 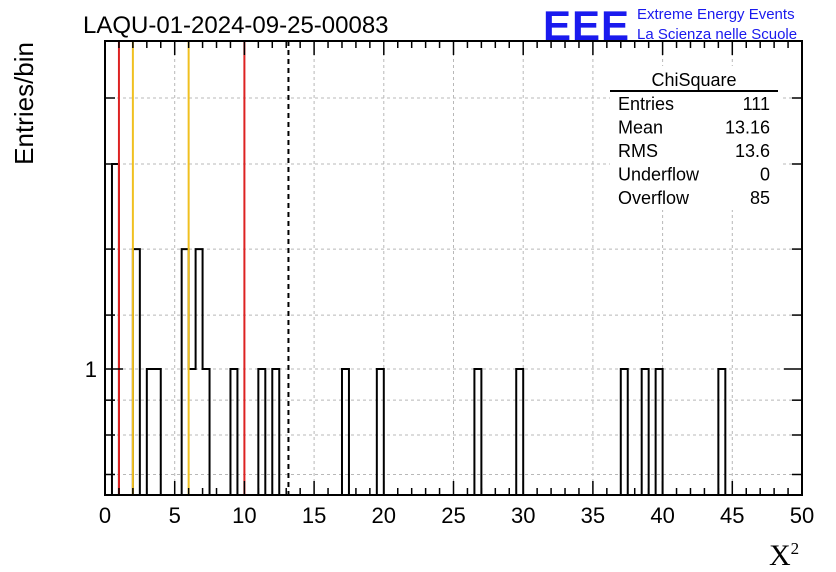 I want to click on stats-row-label: RMS, so click(x=638, y=151).